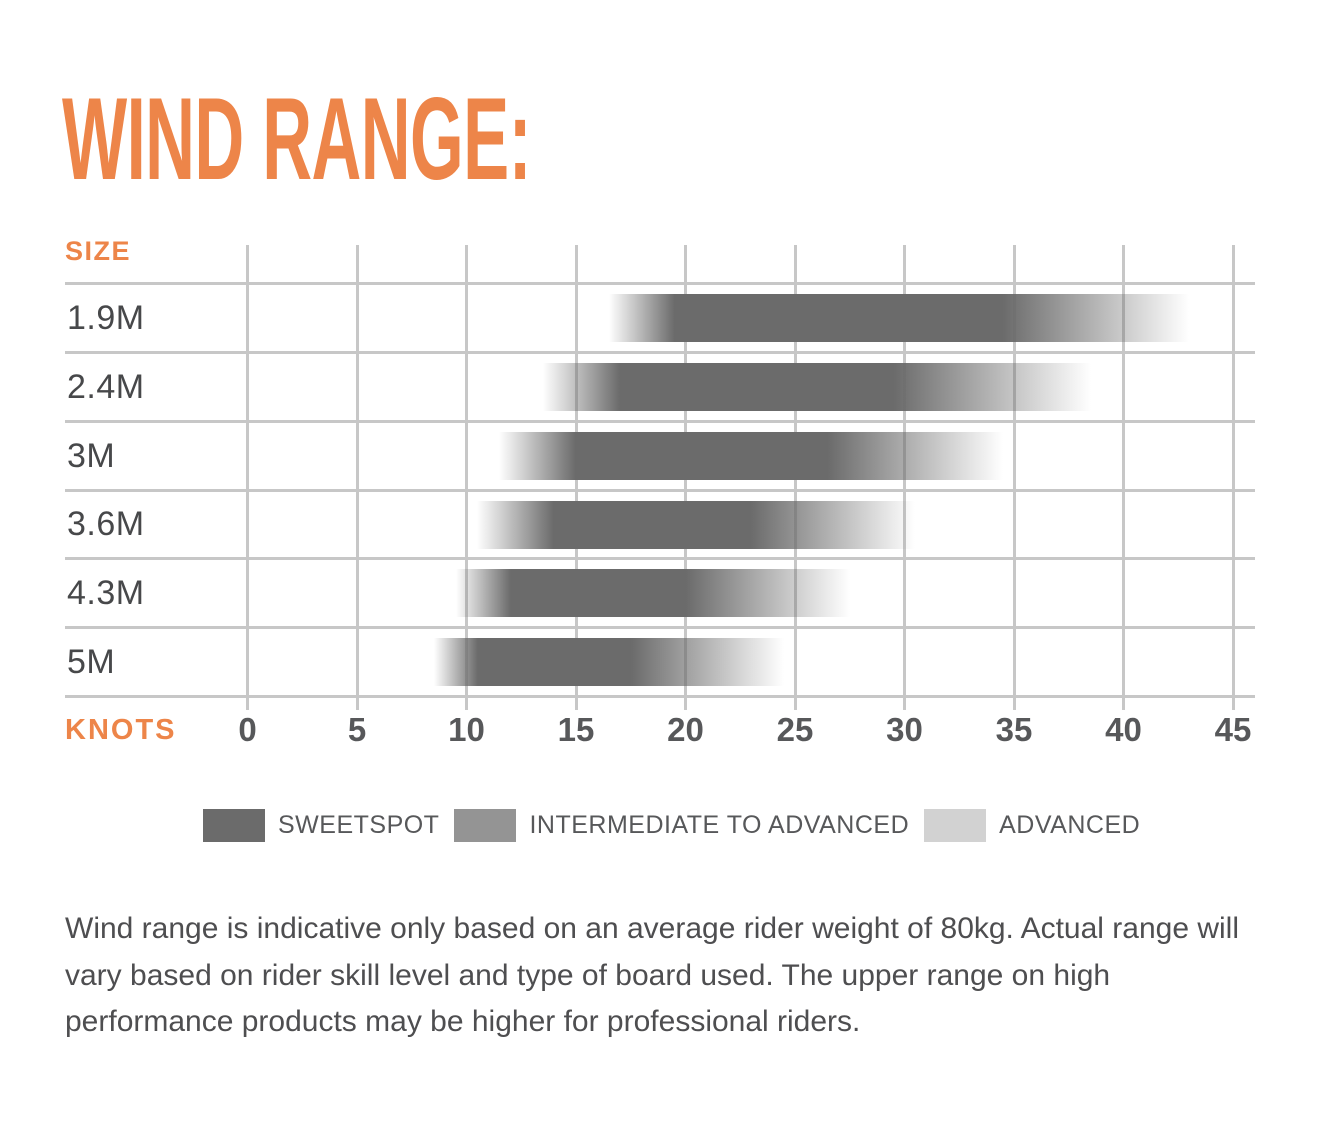  I want to click on legend-item: INTERMEDIATE TO ADVANCED, so click(682, 825).